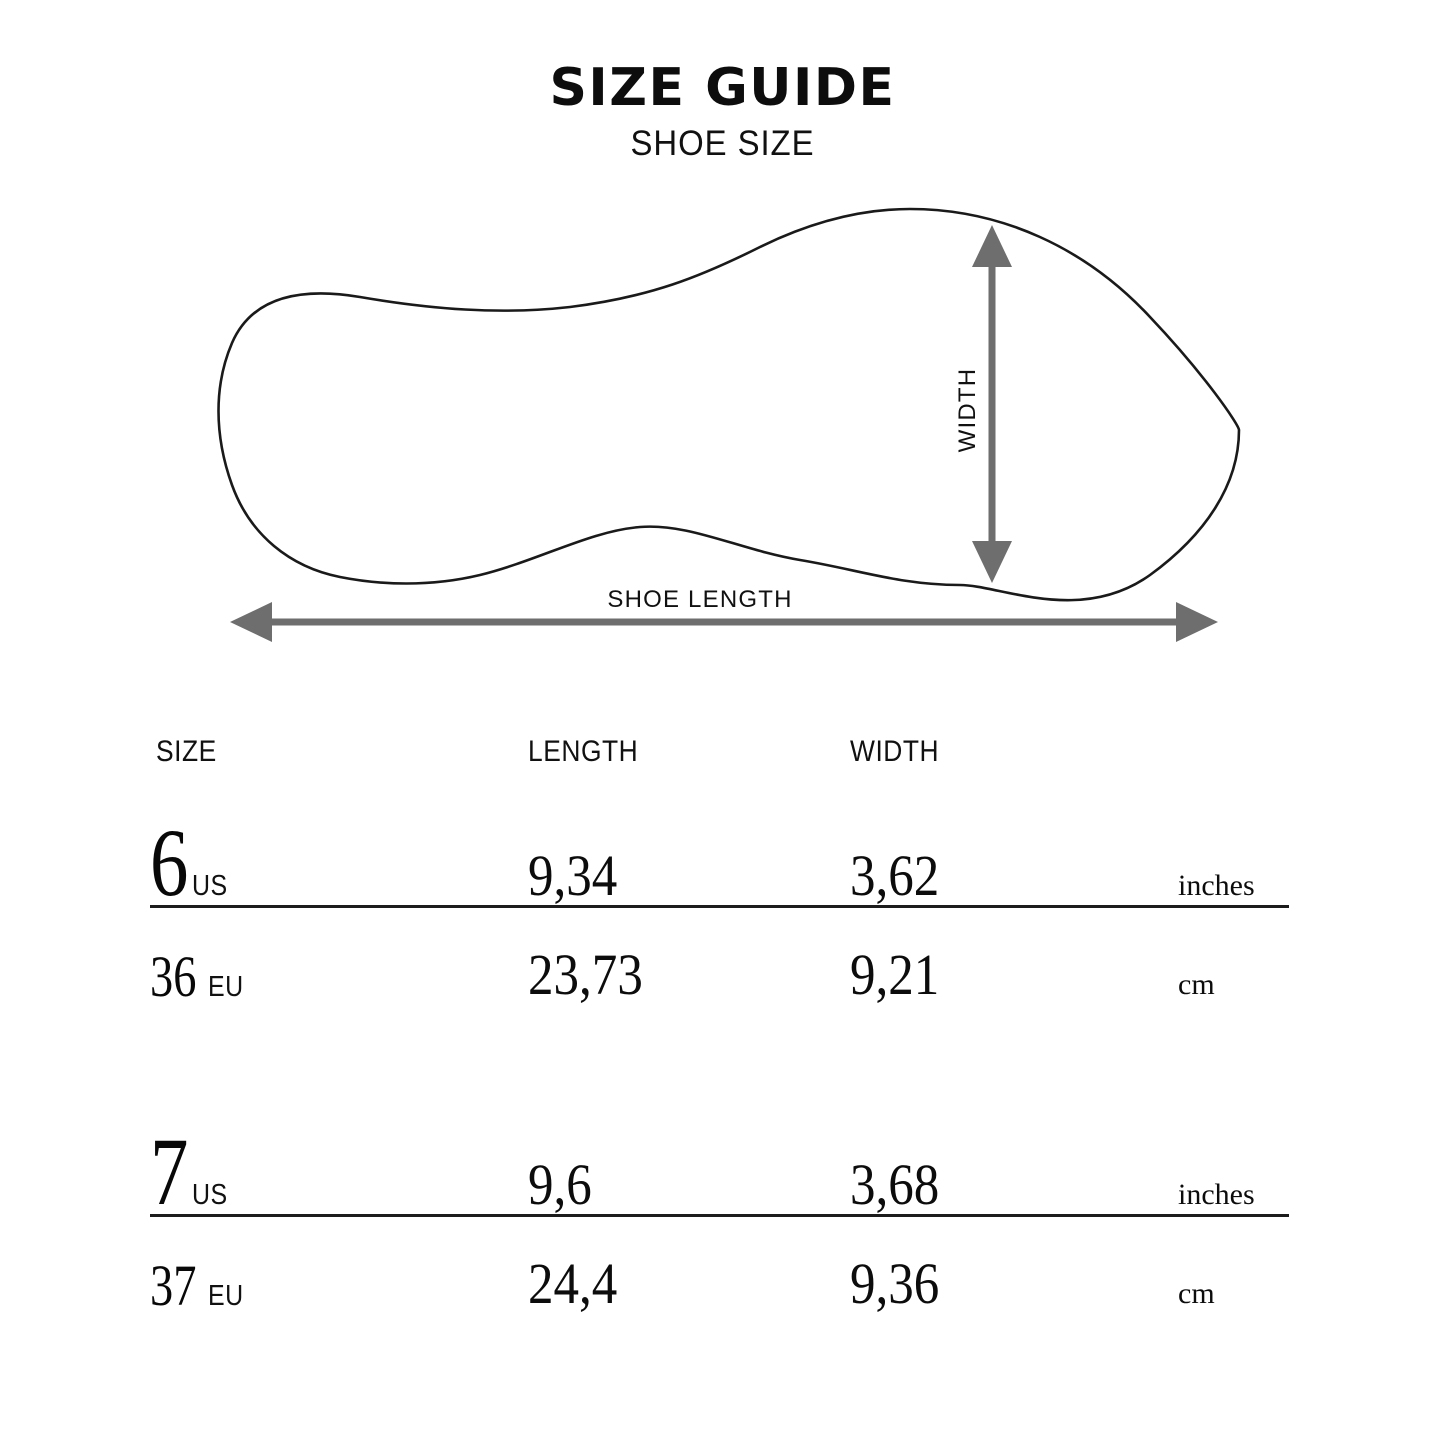  What do you see at coordinates (191, 863) in the screenshot?
I see `size-cell: 6 US` at bounding box center [191, 863].